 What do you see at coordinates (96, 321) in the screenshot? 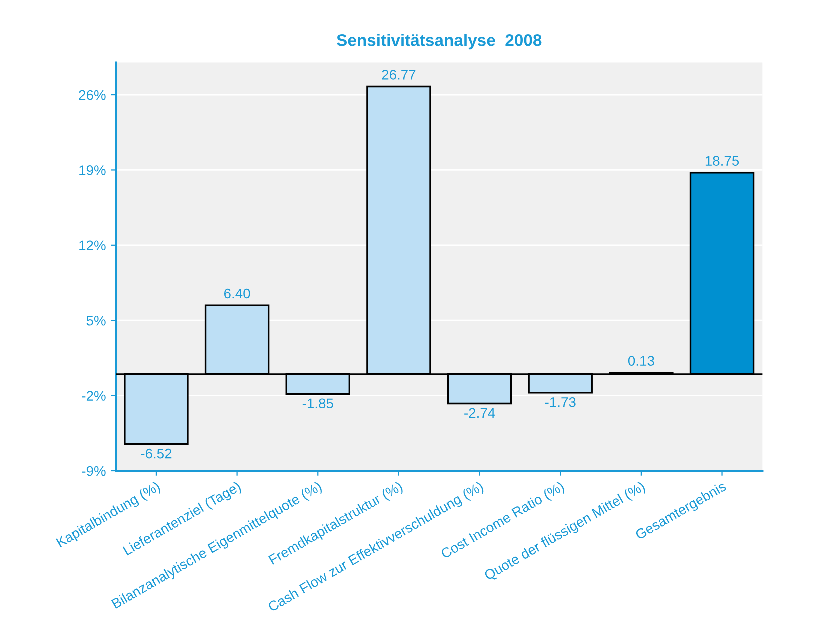
I see `y-tick-label: 5%` at bounding box center [96, 321].